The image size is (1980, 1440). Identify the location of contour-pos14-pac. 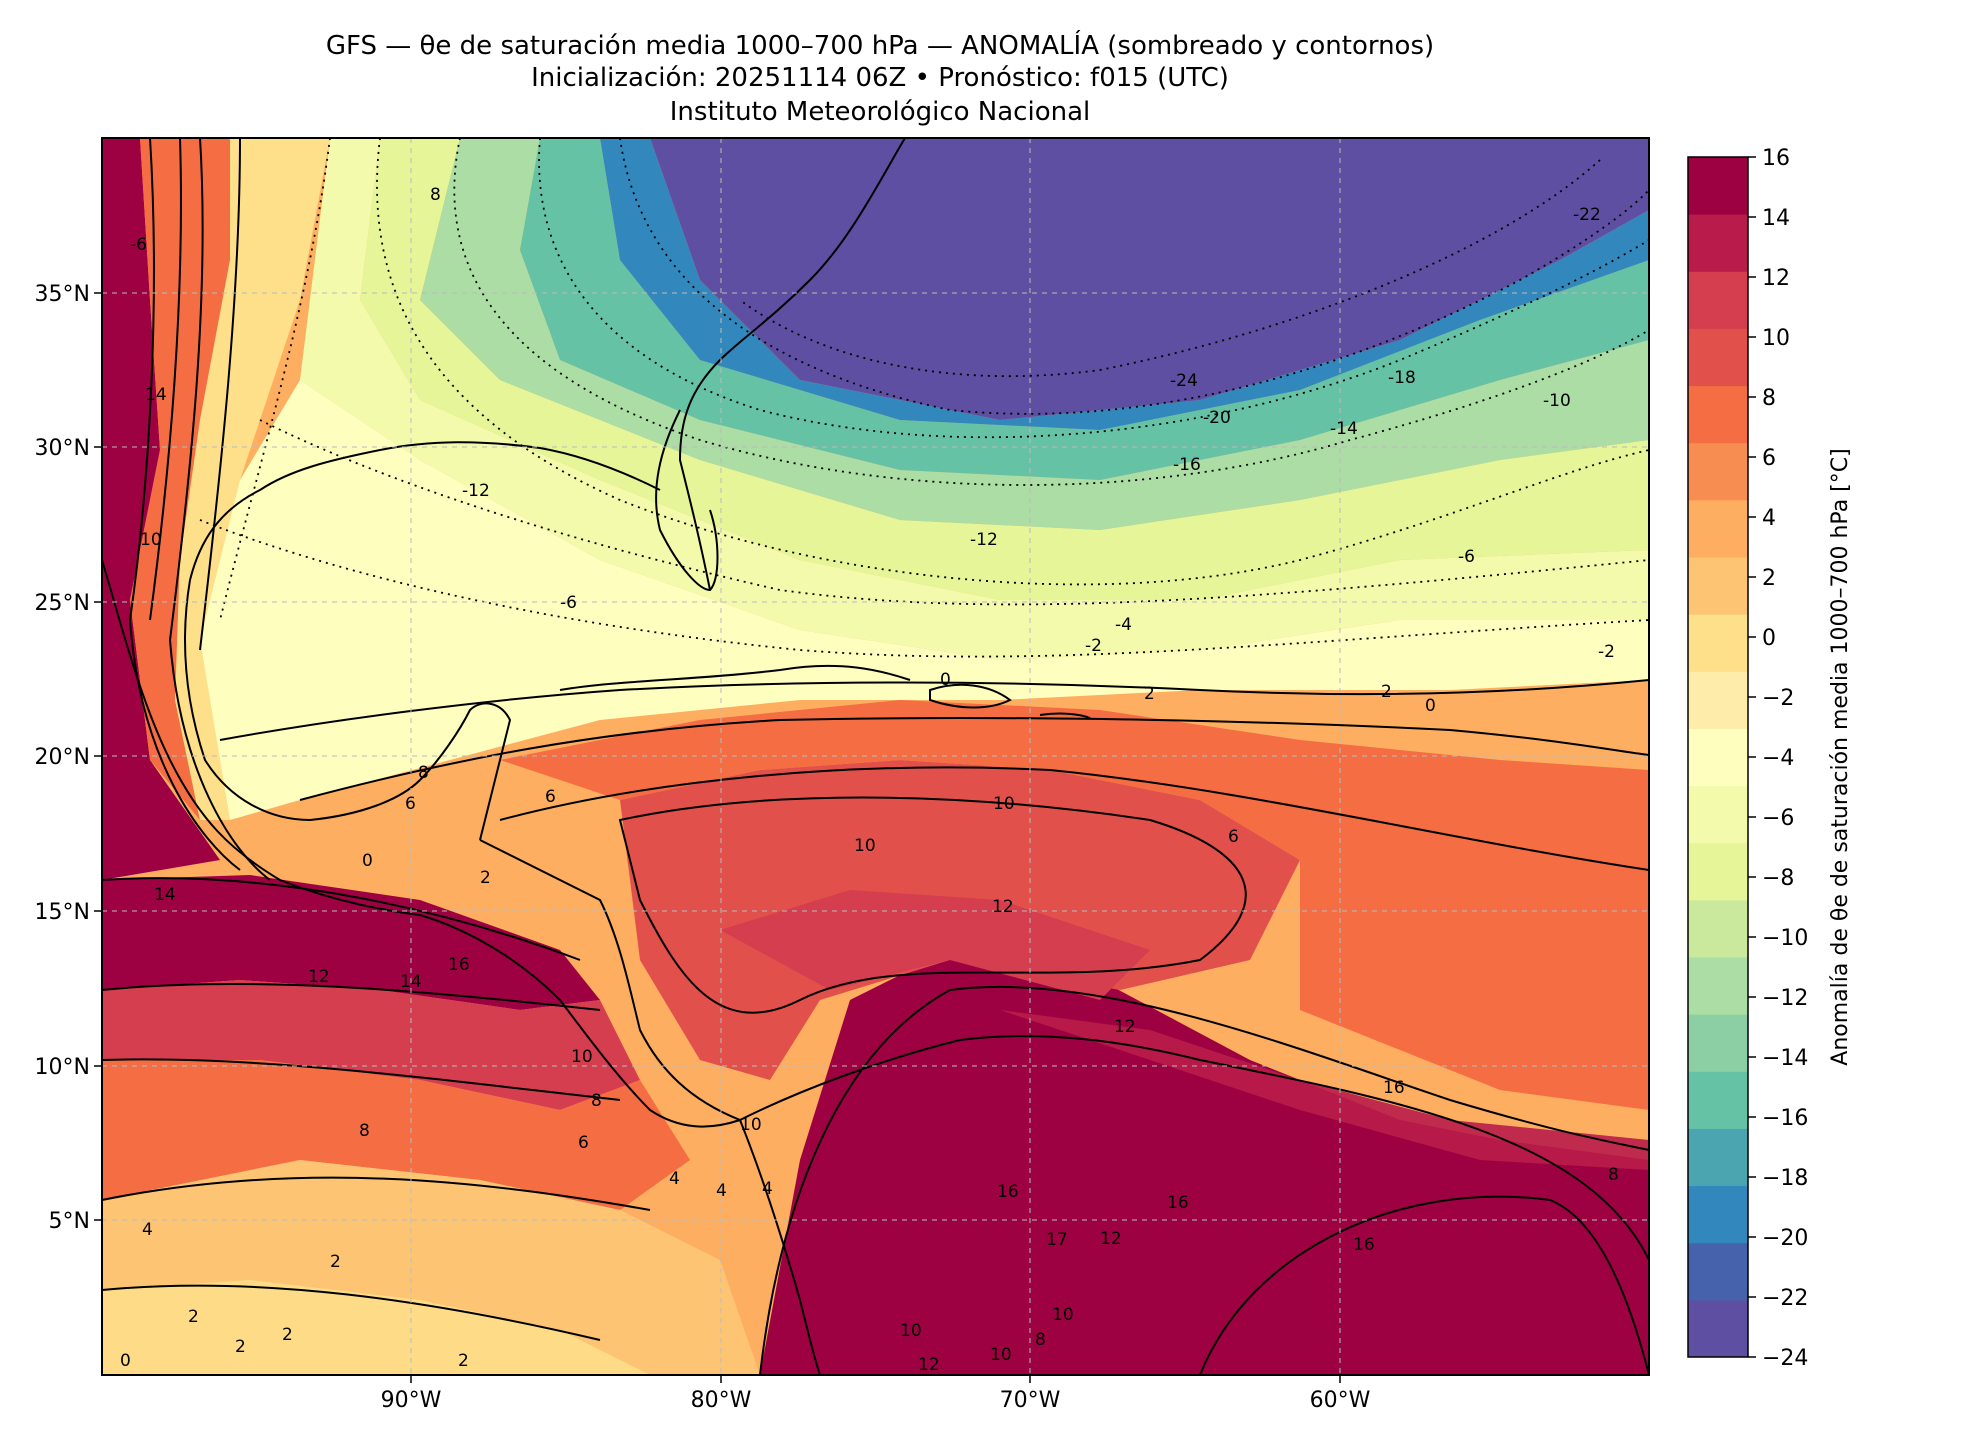
(341, 919).